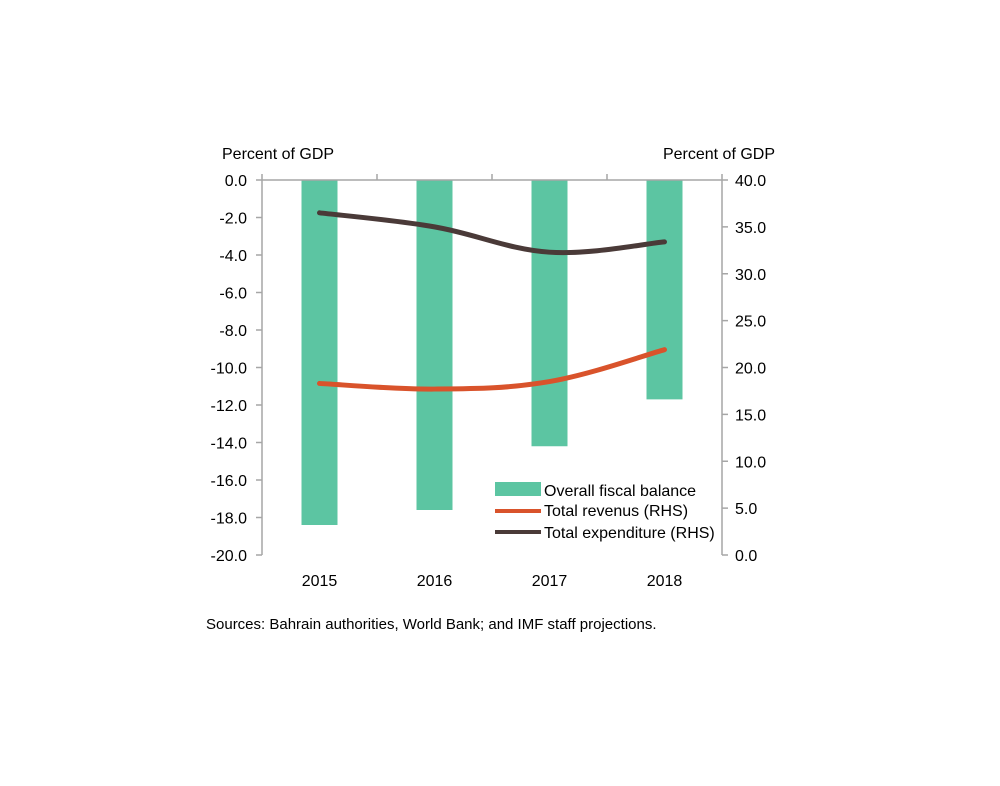 The width and height of the screenshot is (1000, 786). What do you see at coordinates (492, 233) in the screenshot?
I see `line-total-expenditure` at bounding box center [492, 233].